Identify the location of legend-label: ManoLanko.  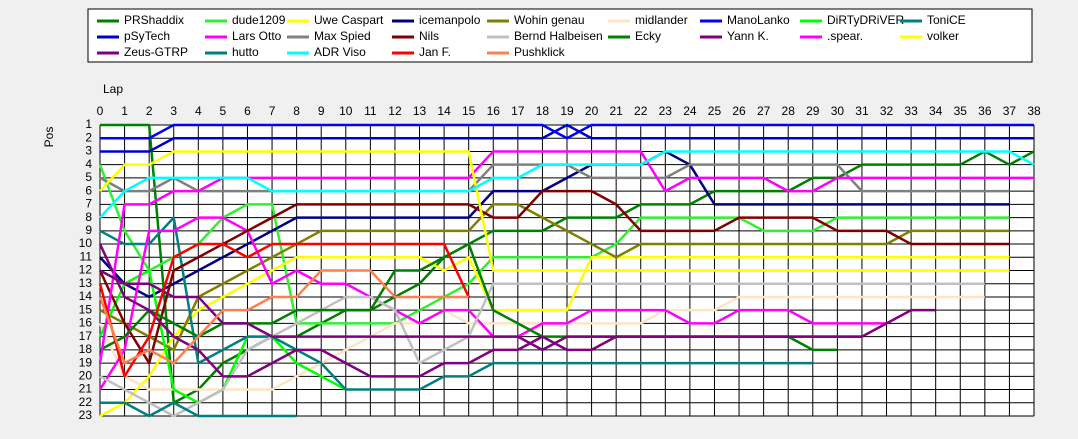
(758, 20).